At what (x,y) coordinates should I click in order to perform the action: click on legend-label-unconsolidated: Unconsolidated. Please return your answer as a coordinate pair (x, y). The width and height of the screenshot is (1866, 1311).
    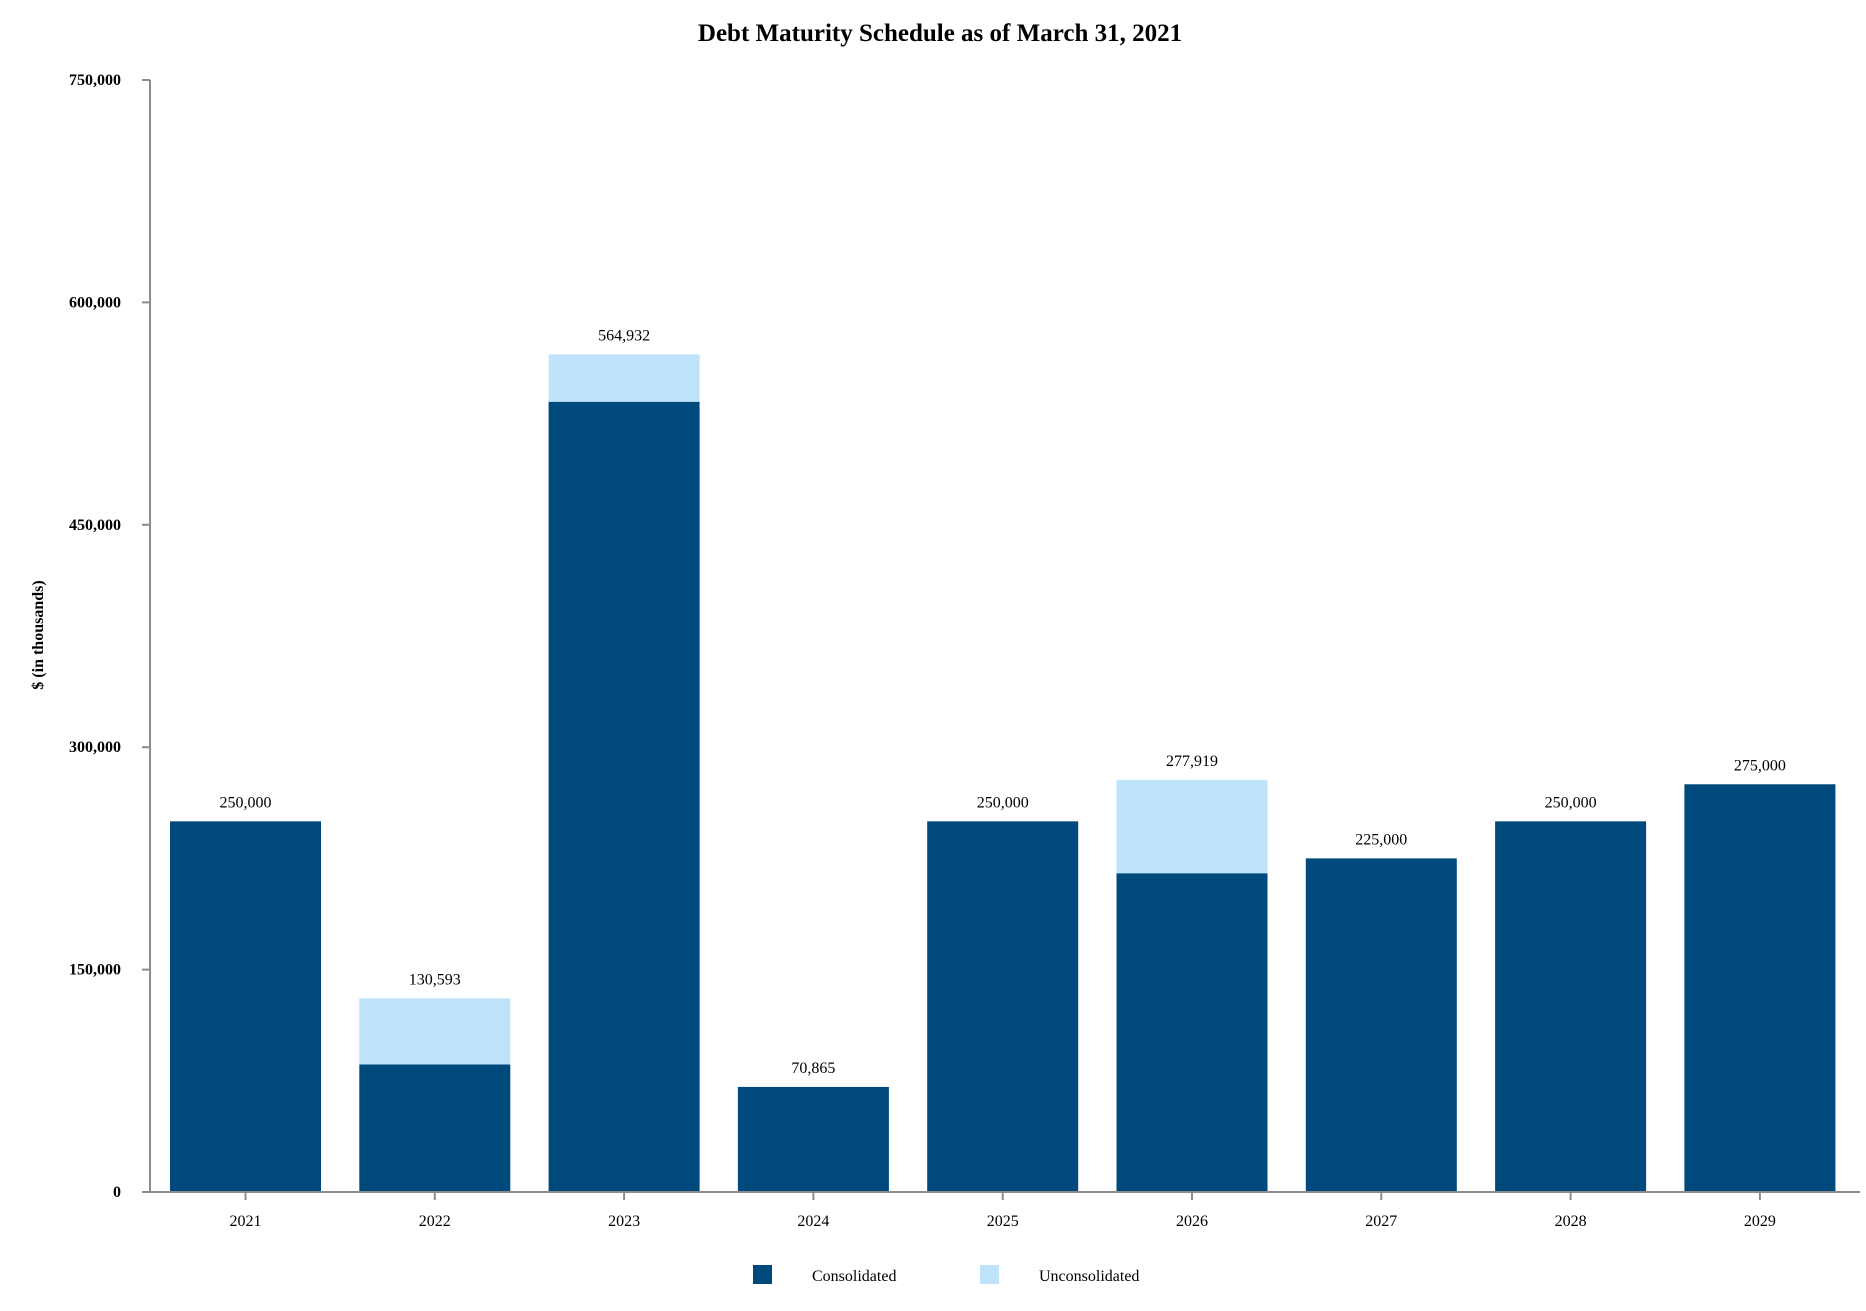
    Looking at the image, I should click on (1089, 1276).